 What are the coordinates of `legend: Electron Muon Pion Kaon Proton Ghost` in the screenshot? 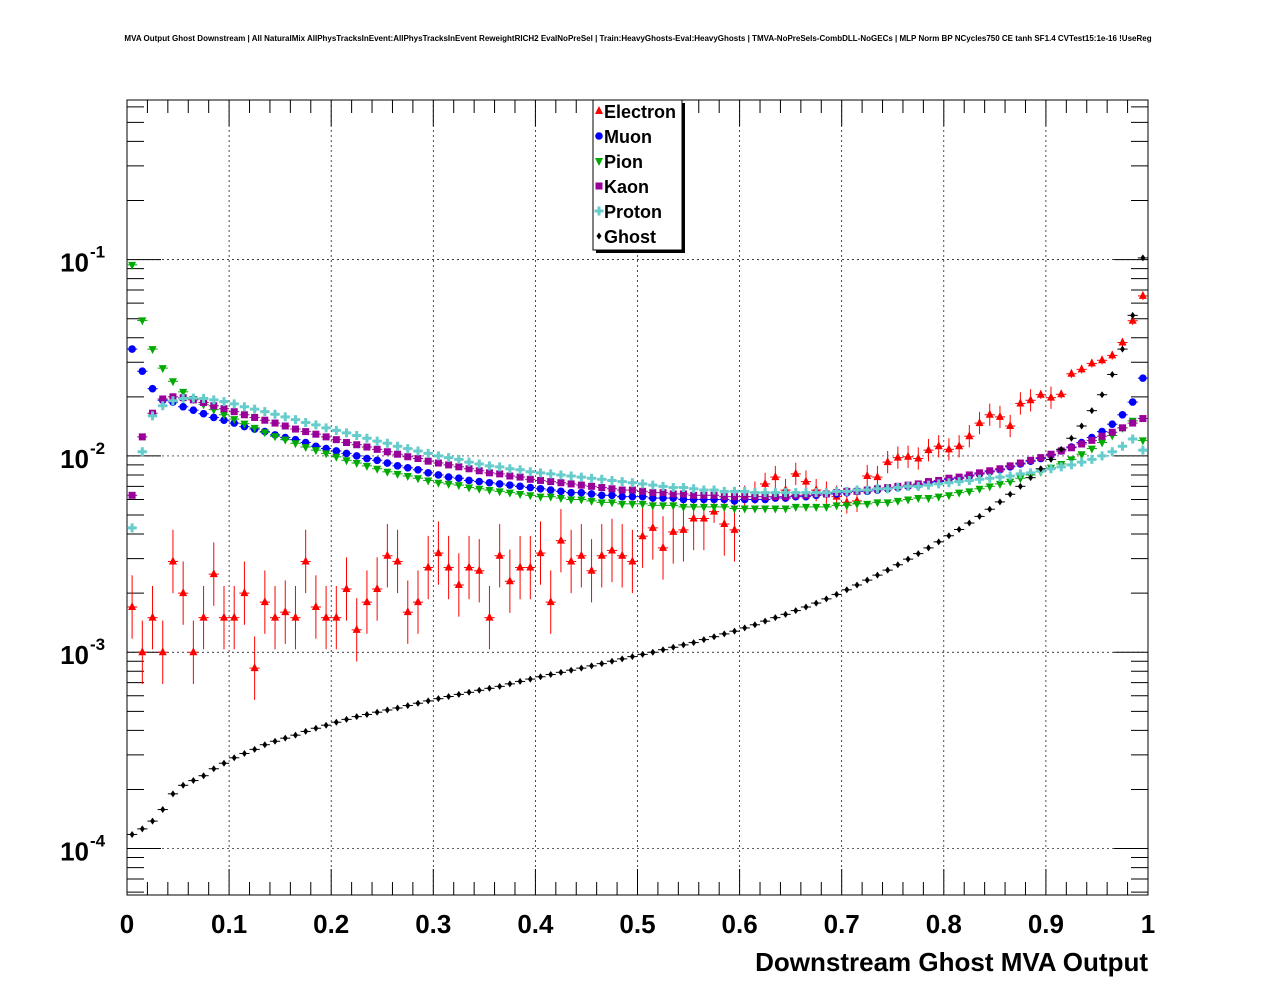 It's located at (638, 176).